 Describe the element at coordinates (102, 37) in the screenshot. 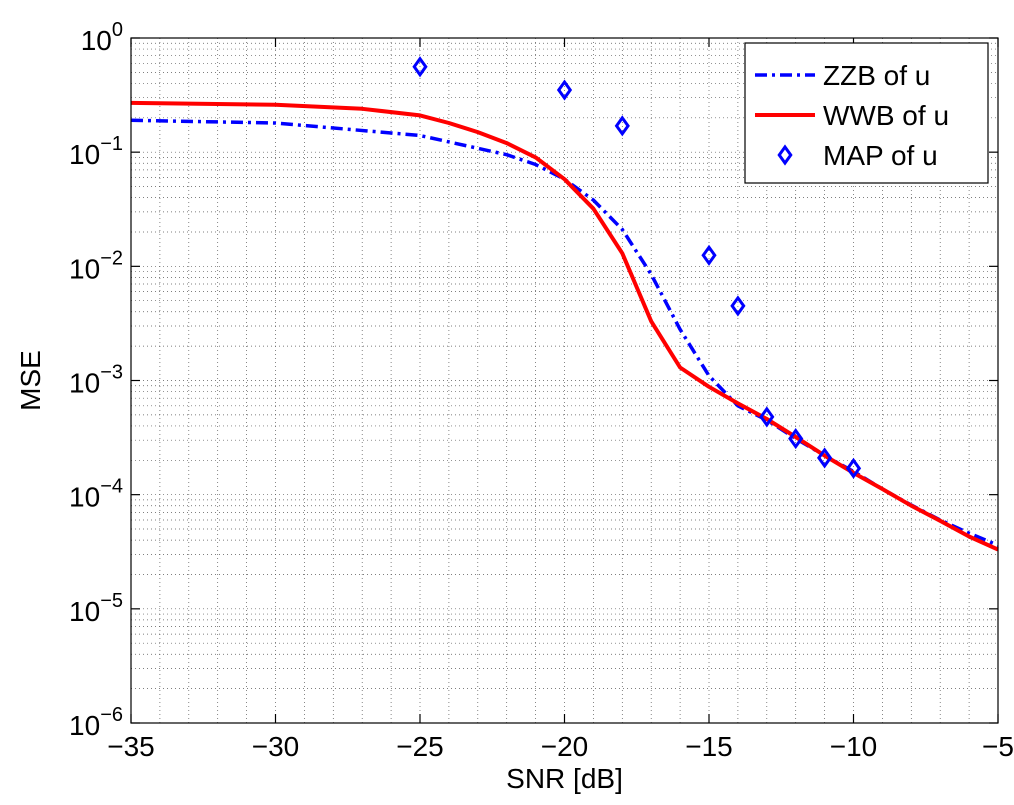

I see `y-tick-label: 10⁰` at that location.